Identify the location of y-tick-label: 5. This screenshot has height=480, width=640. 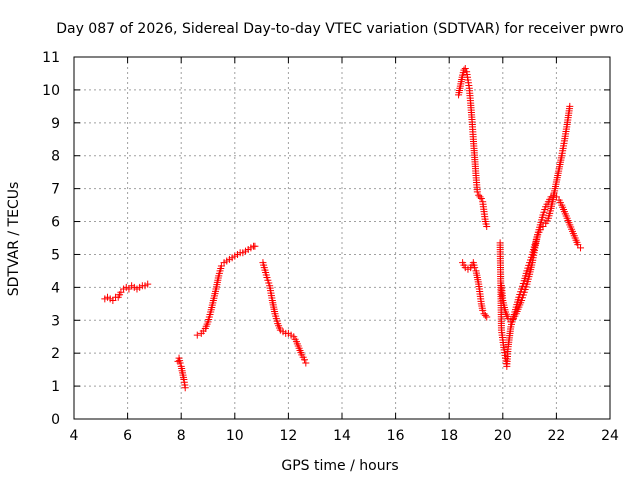
(55, 255).